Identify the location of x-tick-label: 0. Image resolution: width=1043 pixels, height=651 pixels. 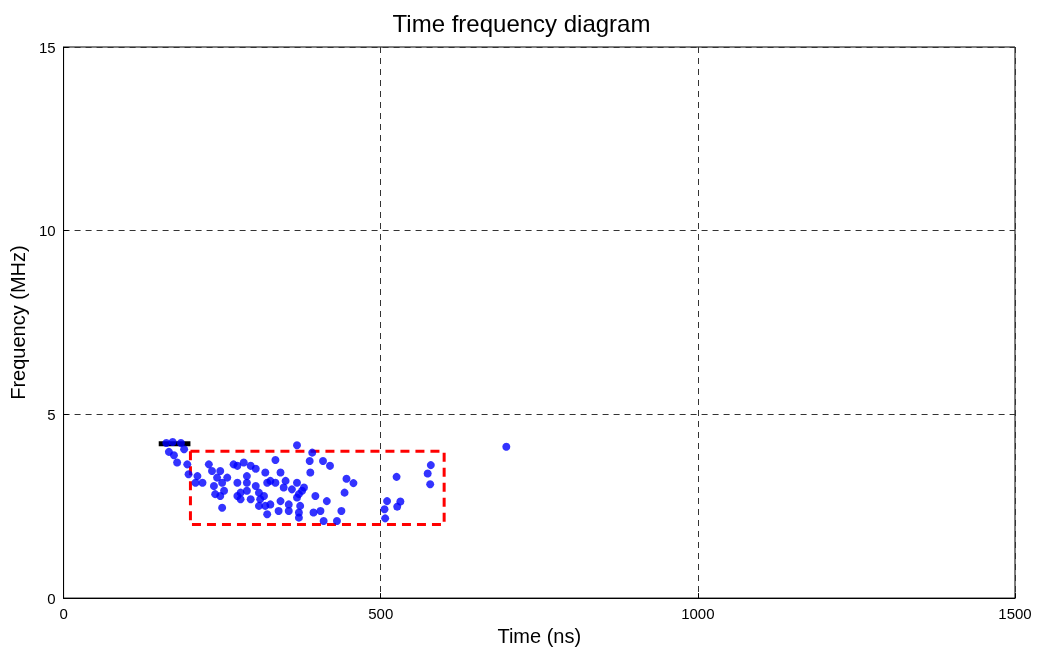
(63, 614).